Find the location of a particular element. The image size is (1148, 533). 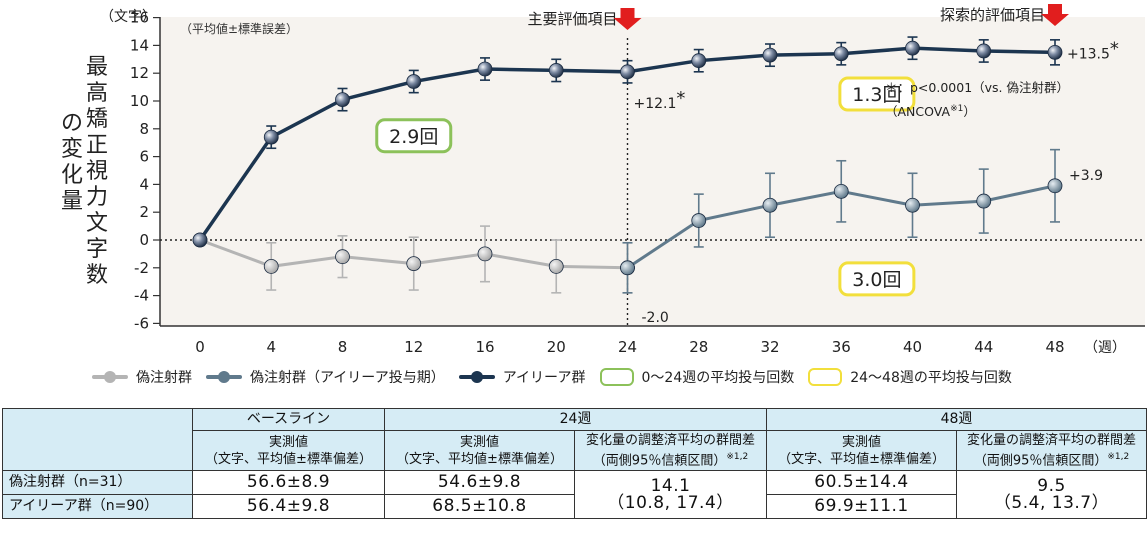

y-tick-label: -6 is located at coordinates (141, 323).